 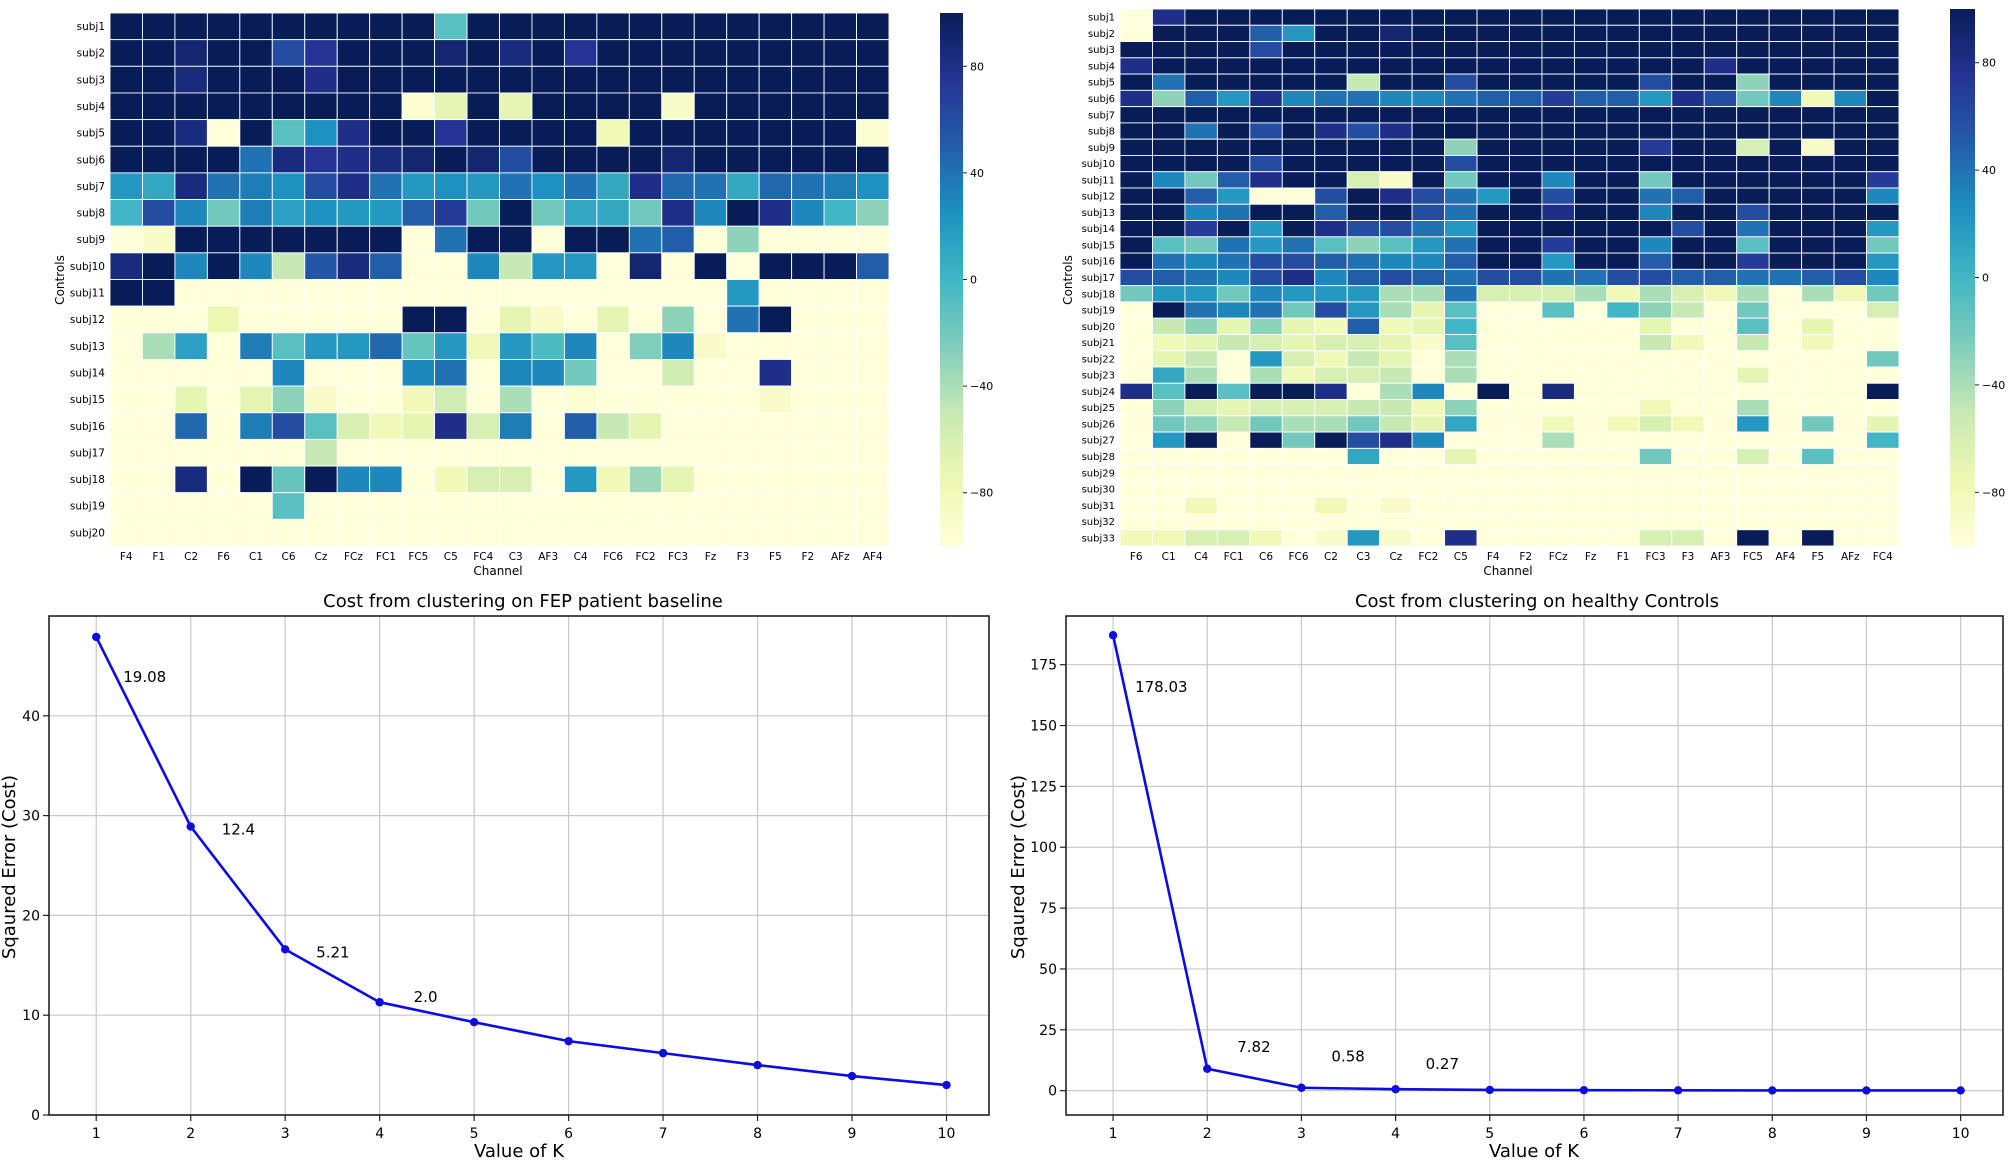 What do you see at coordinates (91, 187) in the screenshot?
I see `heatmap-row-label: subj7` at bounding box center [91, 187].